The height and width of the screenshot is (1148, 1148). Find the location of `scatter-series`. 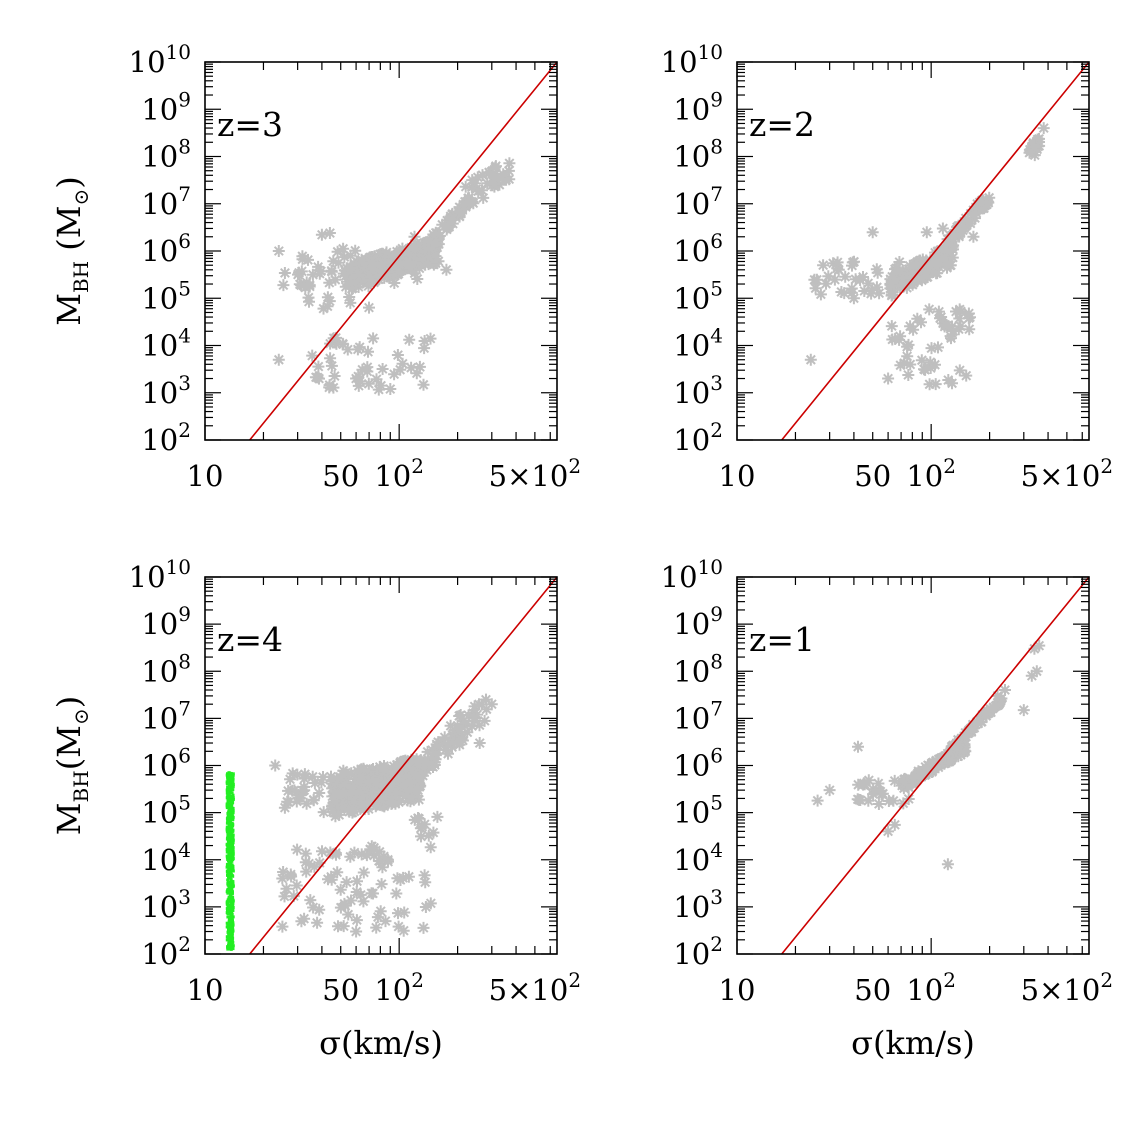

scatter-series is located at coordinates (928, 755).